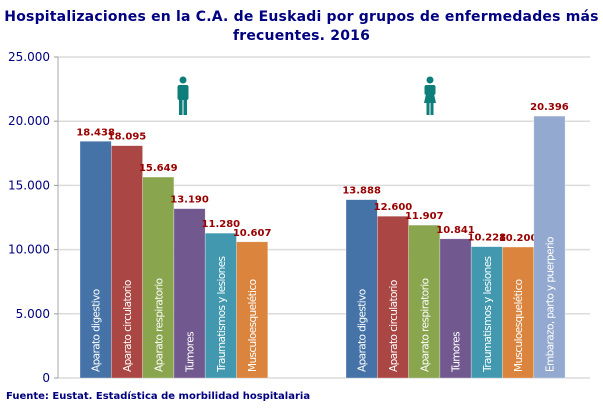  Describe the element at coordinates (252, 233) in the screenshot. I see `data-label: 10.607` at that location.